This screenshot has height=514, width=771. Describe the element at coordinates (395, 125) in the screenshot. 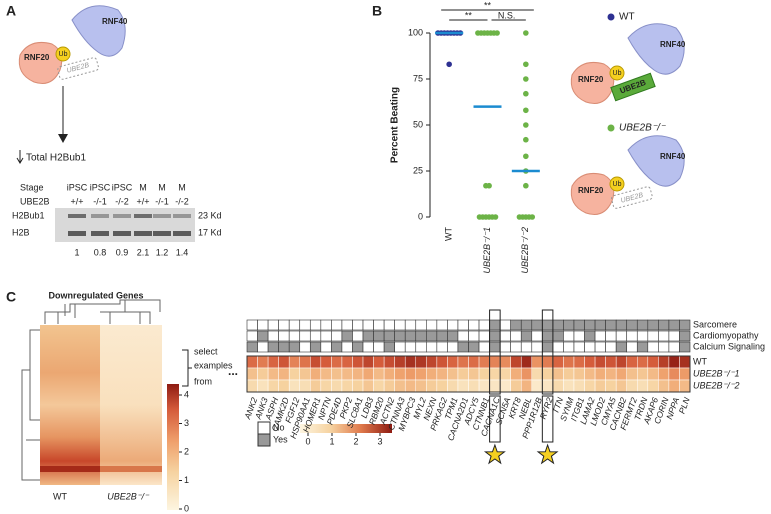

I see `y-axis-label: Percent Beating` at that location.